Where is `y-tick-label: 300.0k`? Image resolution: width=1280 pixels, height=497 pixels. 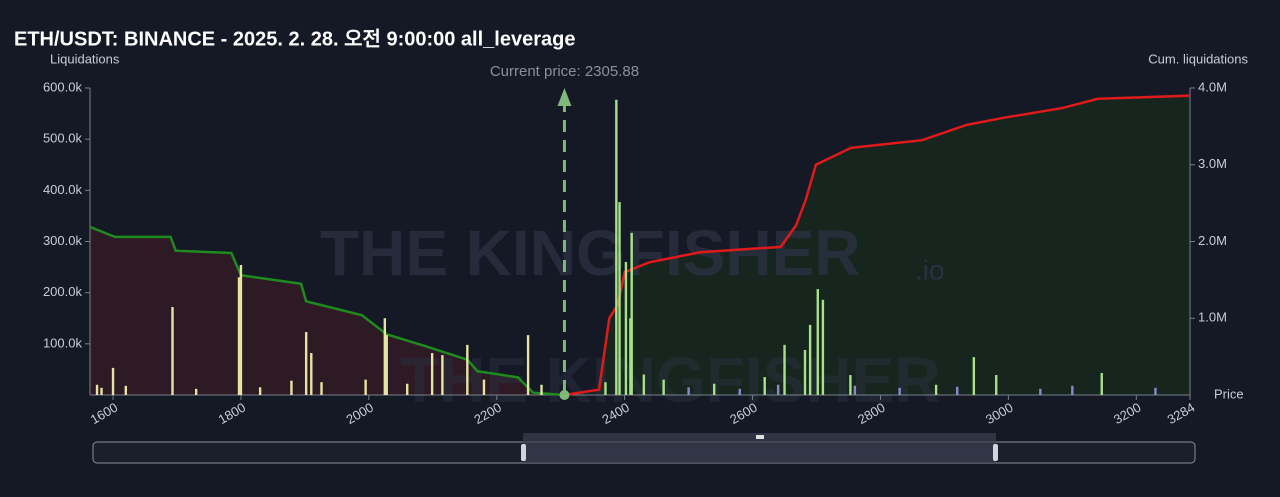
y-tick-label: 300.0k is located at coordinates (63, 240).